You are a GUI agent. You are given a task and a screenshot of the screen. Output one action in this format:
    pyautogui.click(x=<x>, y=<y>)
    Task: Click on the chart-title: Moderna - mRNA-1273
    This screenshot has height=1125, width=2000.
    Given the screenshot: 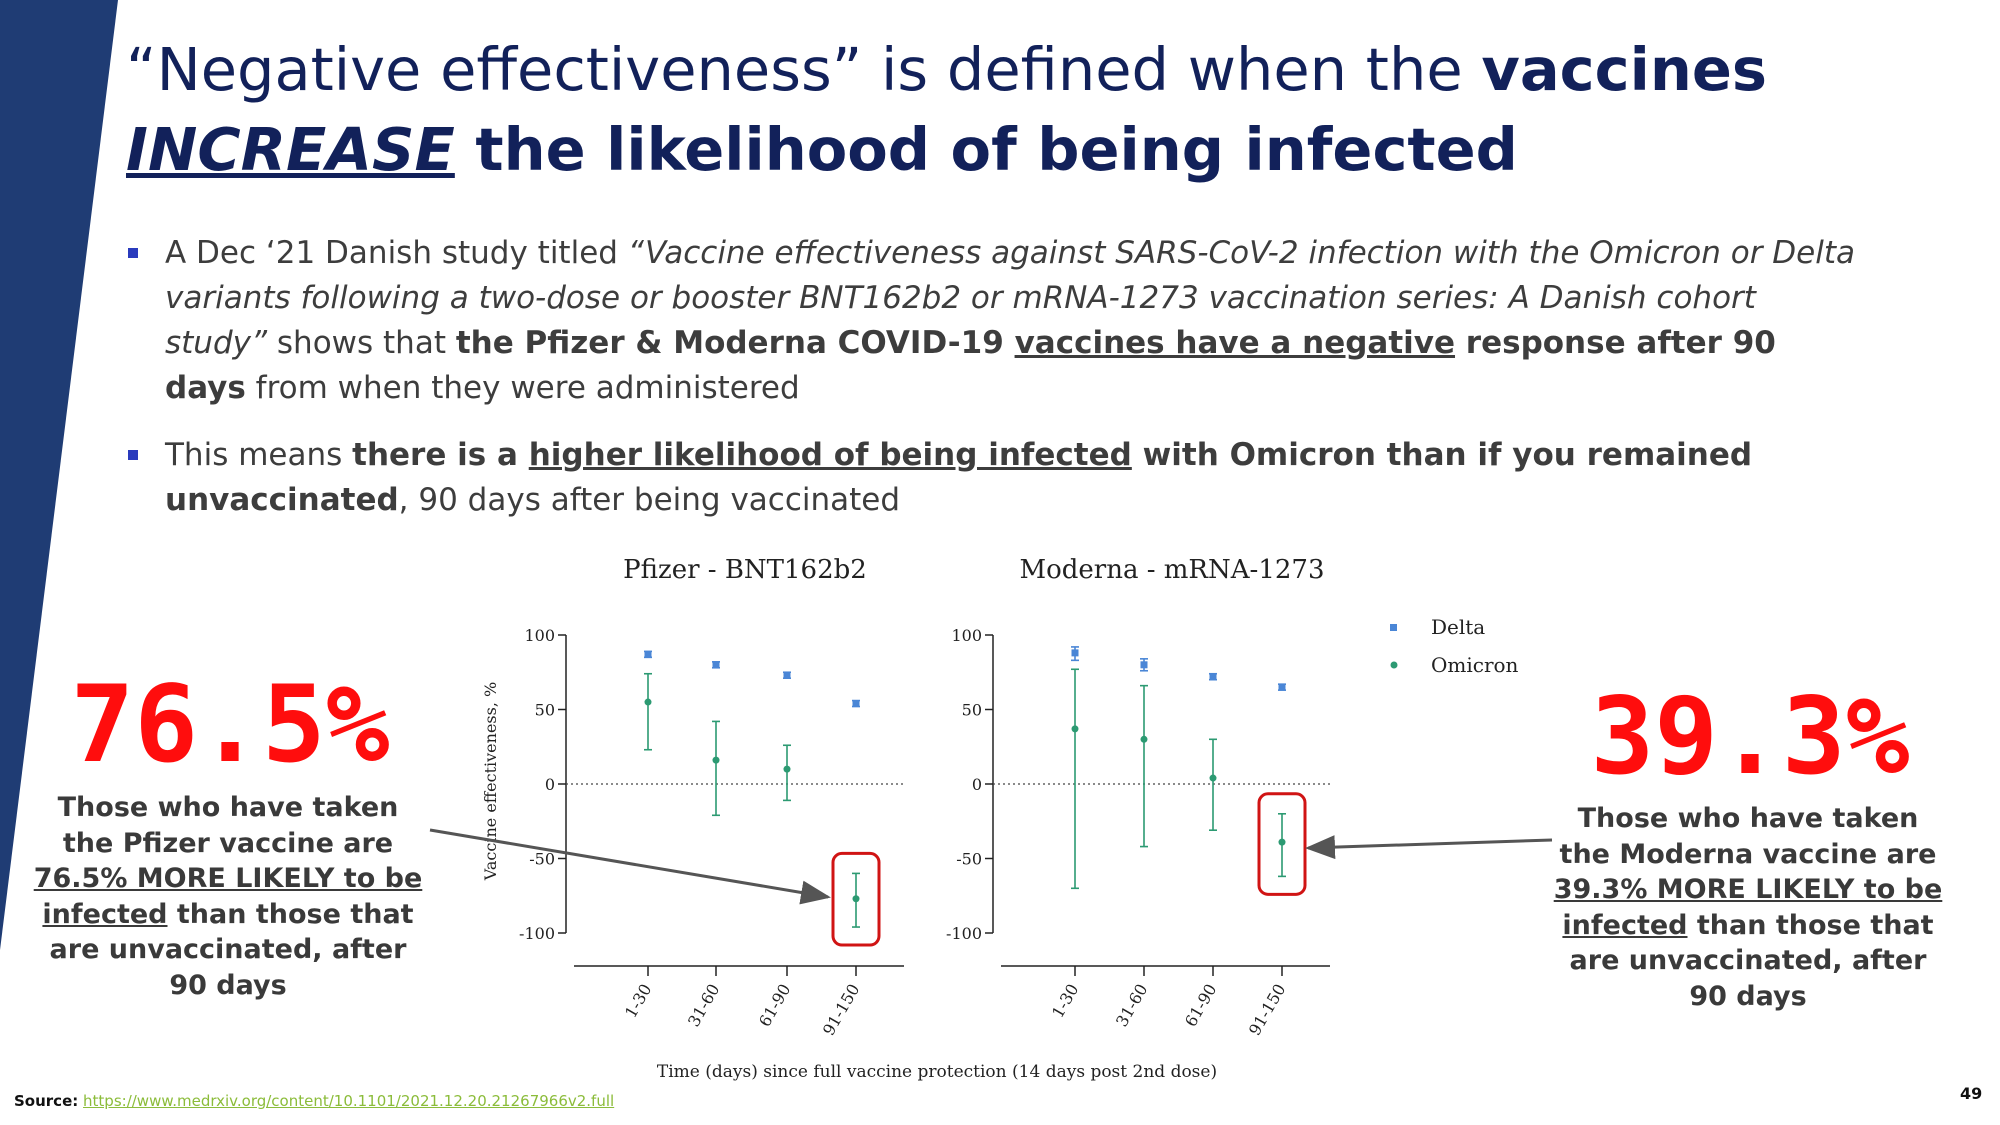 What is the action you would take?
    pyautogui.click(x=1171, y=570)
    